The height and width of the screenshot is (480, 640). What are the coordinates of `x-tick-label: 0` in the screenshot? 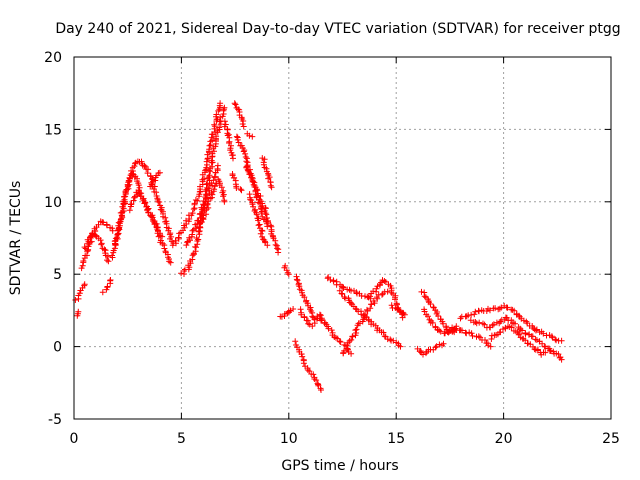 It's located at (74, 439).